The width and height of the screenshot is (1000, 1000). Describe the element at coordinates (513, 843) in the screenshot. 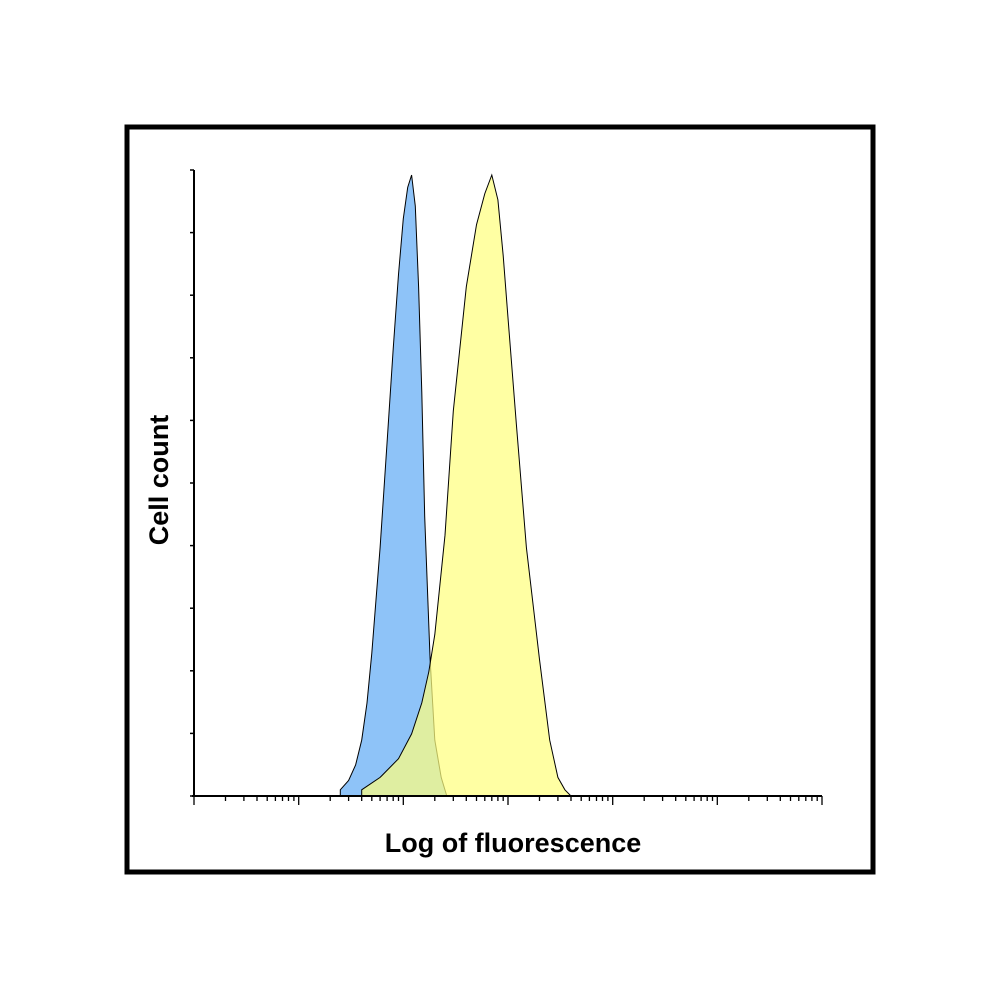

I see `x-axis-label: Log of fluorescence` at that location.